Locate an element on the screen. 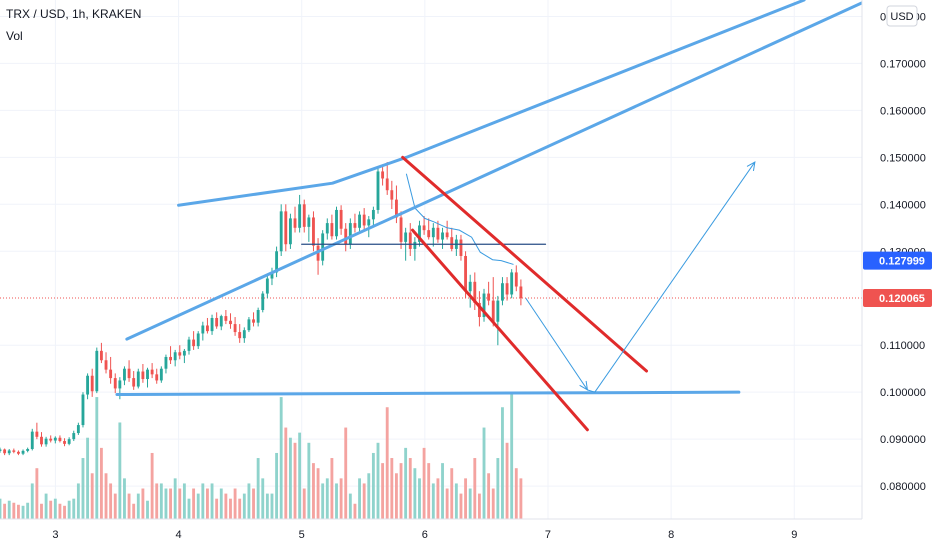 Image resolution: width=932 pixels, height=555 pixels. projection-arrow-down is located at coordinates (556, 344).